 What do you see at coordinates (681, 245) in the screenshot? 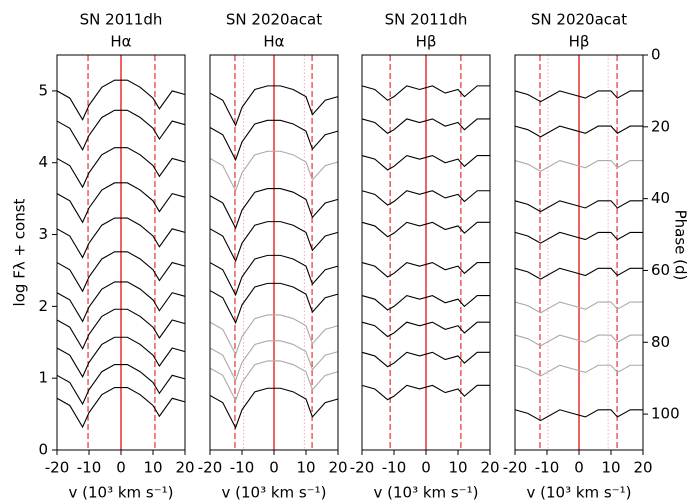
I see `y2-axis-label: Phase (d)` at bounding box center [681, 245].